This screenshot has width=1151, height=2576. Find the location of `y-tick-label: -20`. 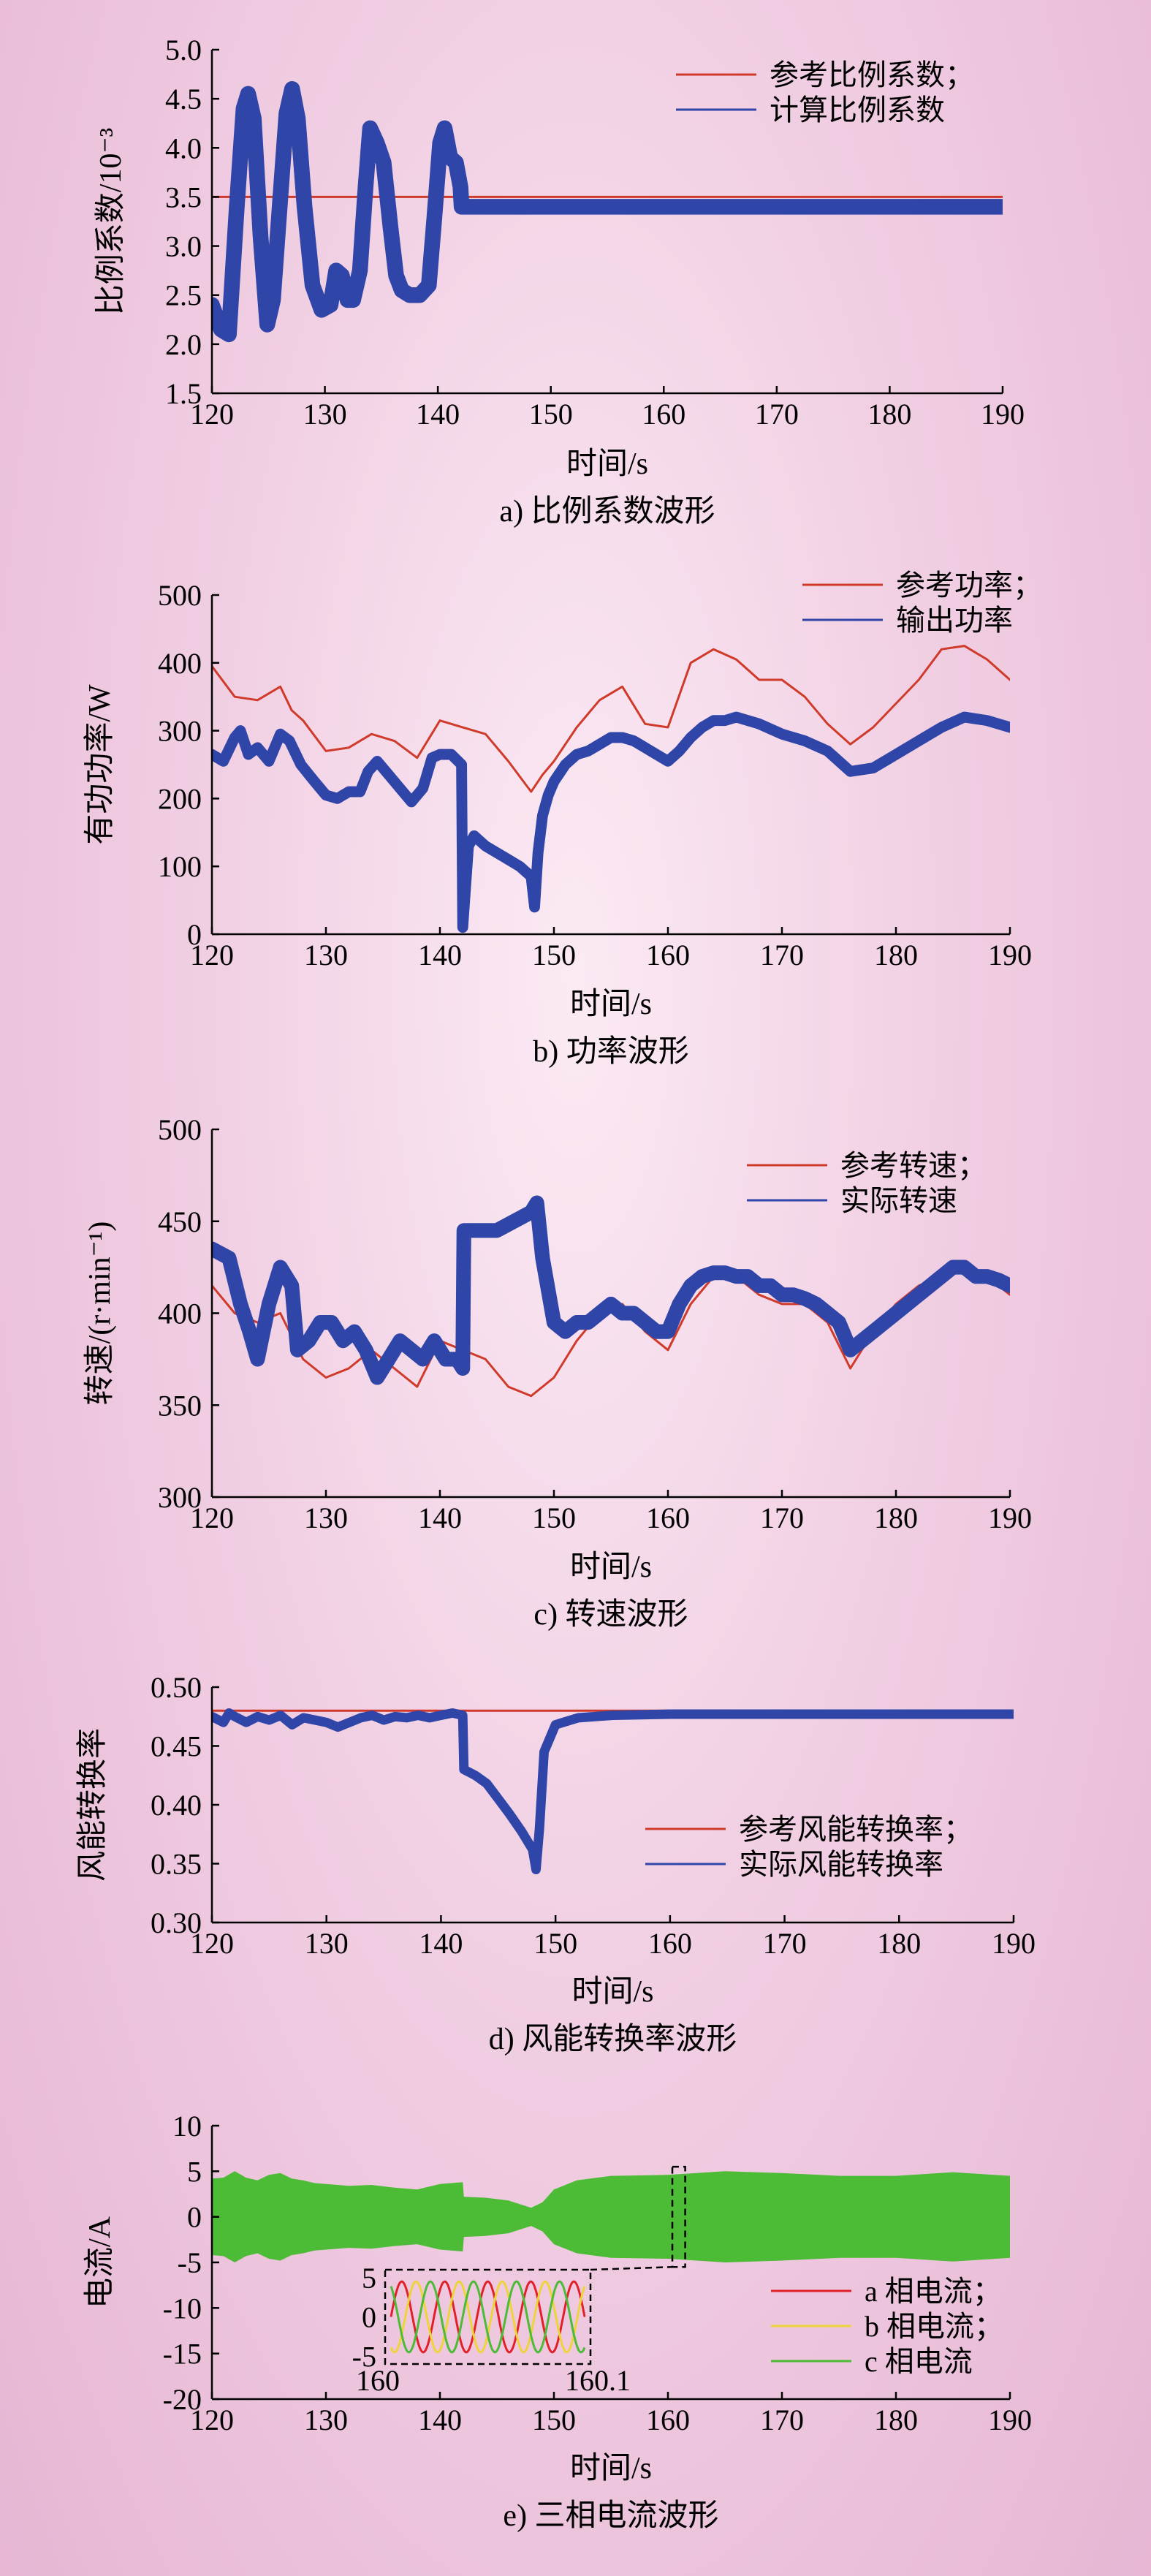

y-tick-label: -20 is located at coordinates (182, 2399).